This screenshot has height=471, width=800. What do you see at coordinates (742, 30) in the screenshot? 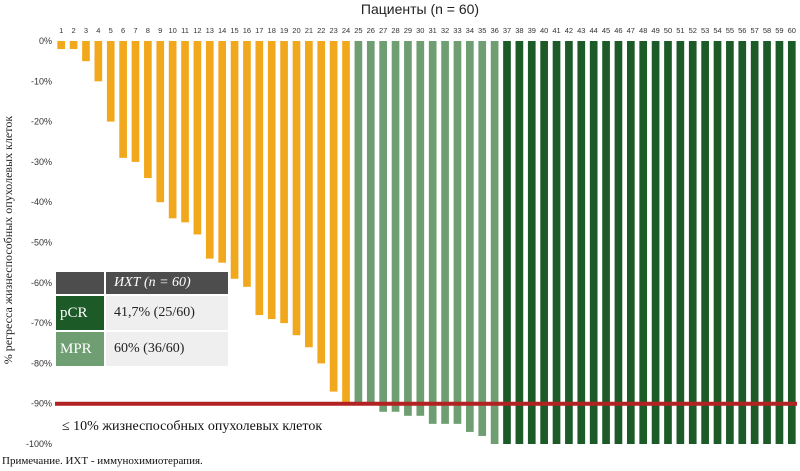
I see `x-tick-label: 56` at bounding box center [742, 30].